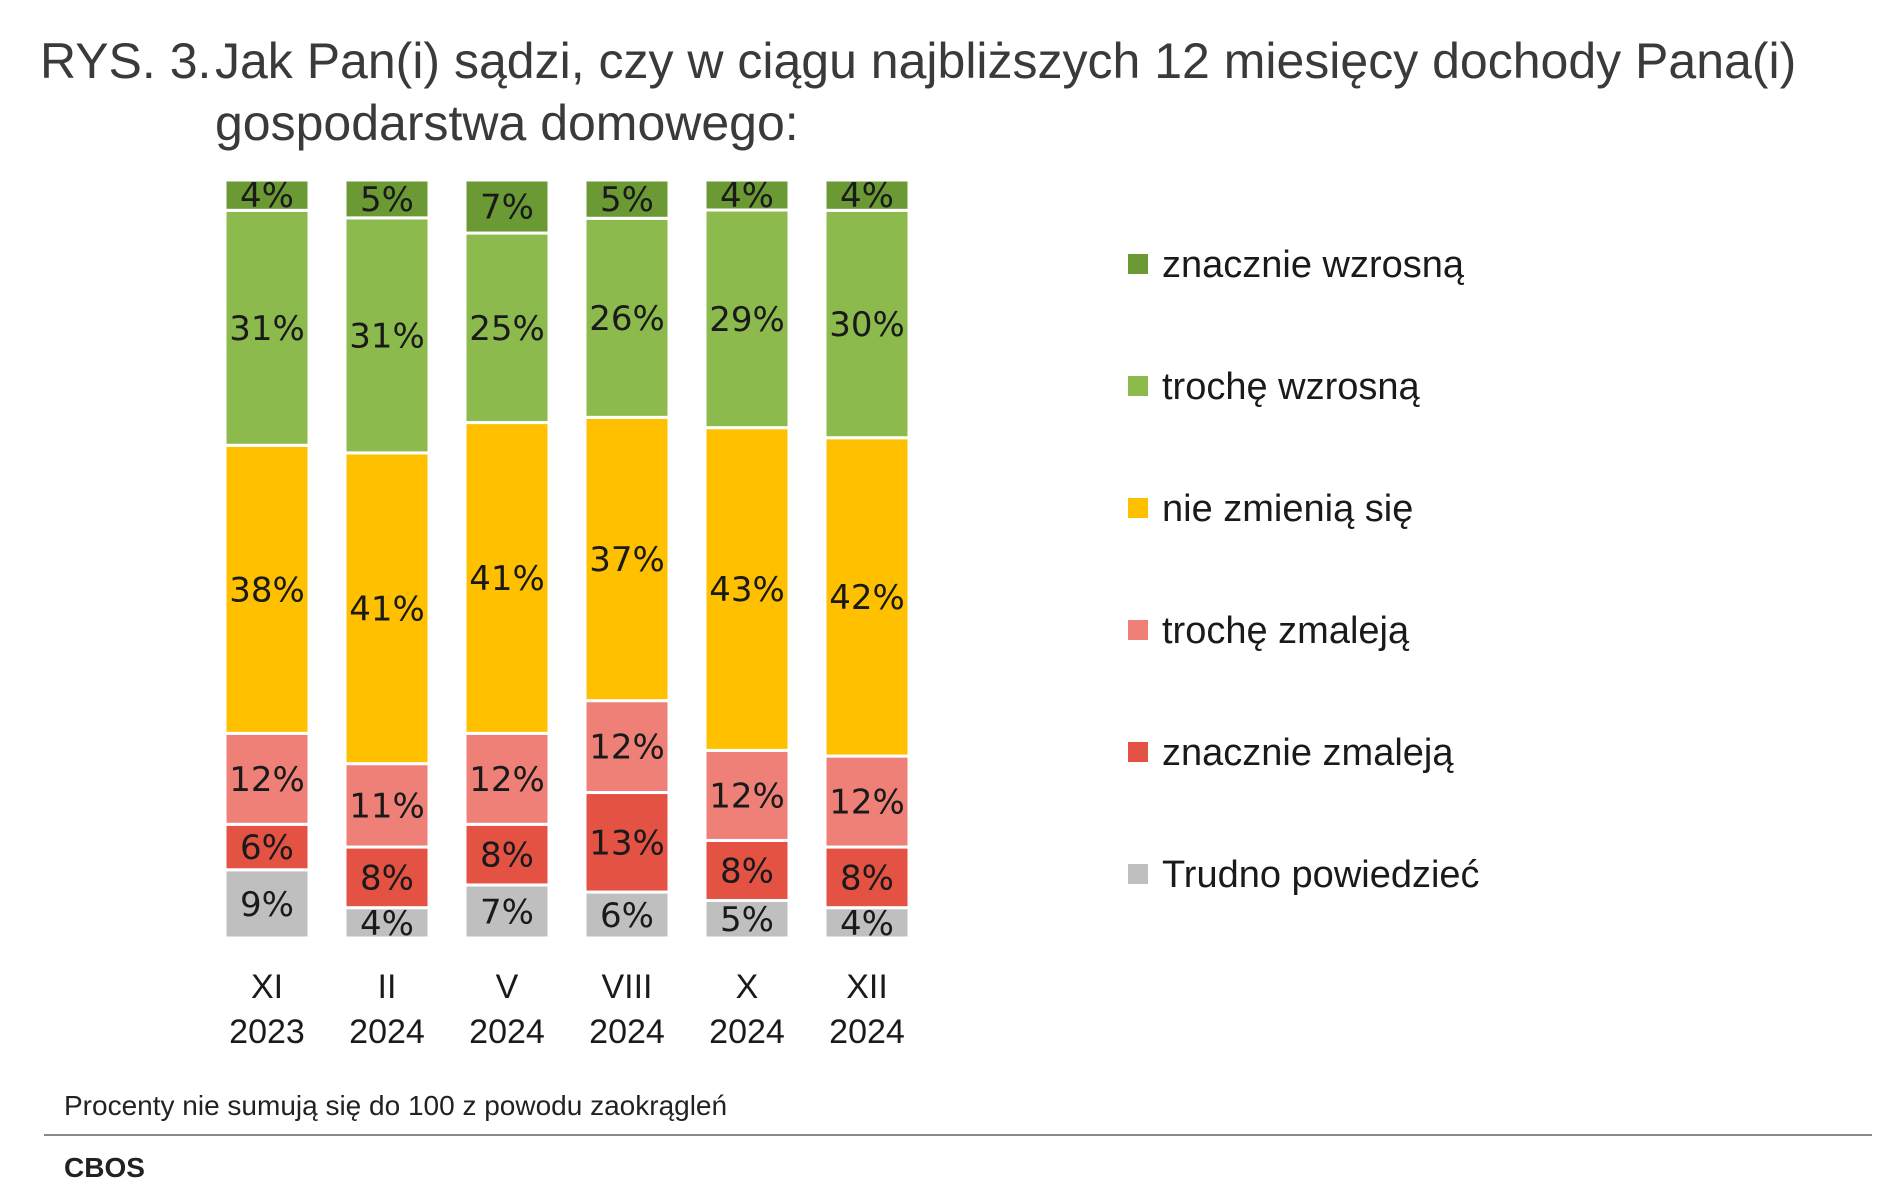 This screenshot has height=1193, width=1890. Describe the element at coordinates (387, 924) in the screenshot. I see `data-label-trudno-powiedziec-1: 4%` at that location.